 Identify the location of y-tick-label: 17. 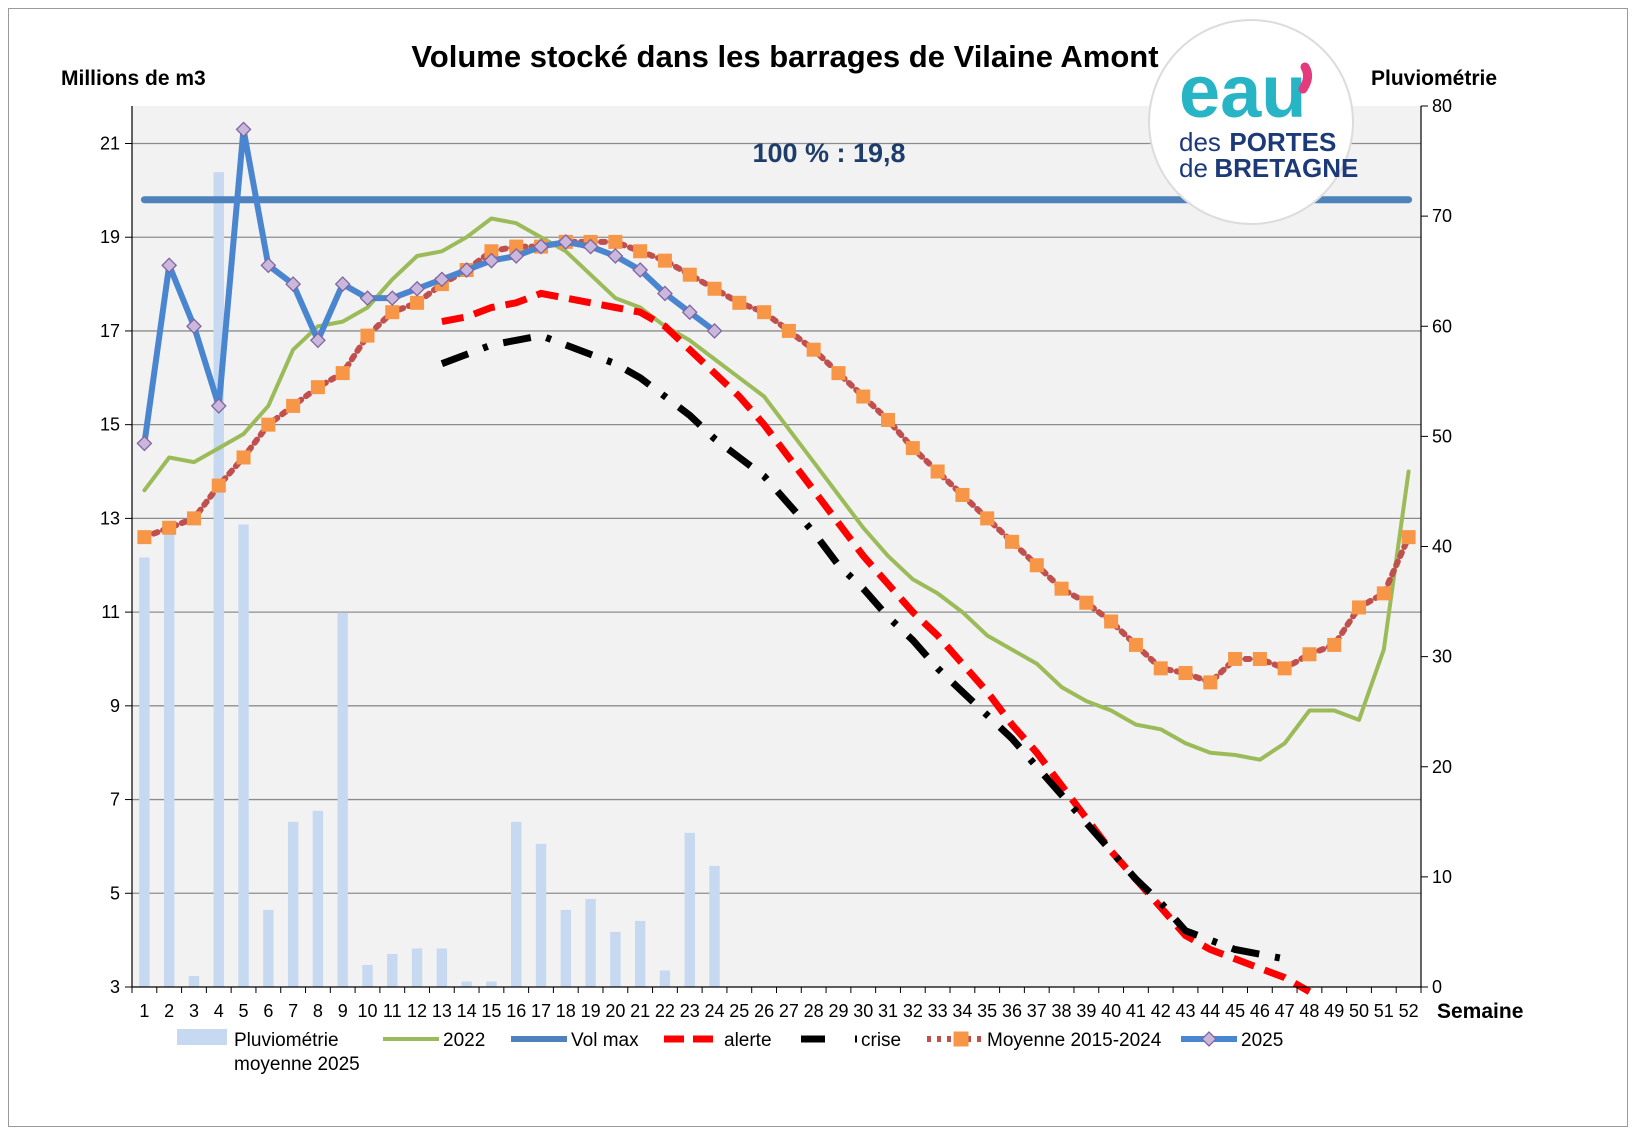
(110, 331).